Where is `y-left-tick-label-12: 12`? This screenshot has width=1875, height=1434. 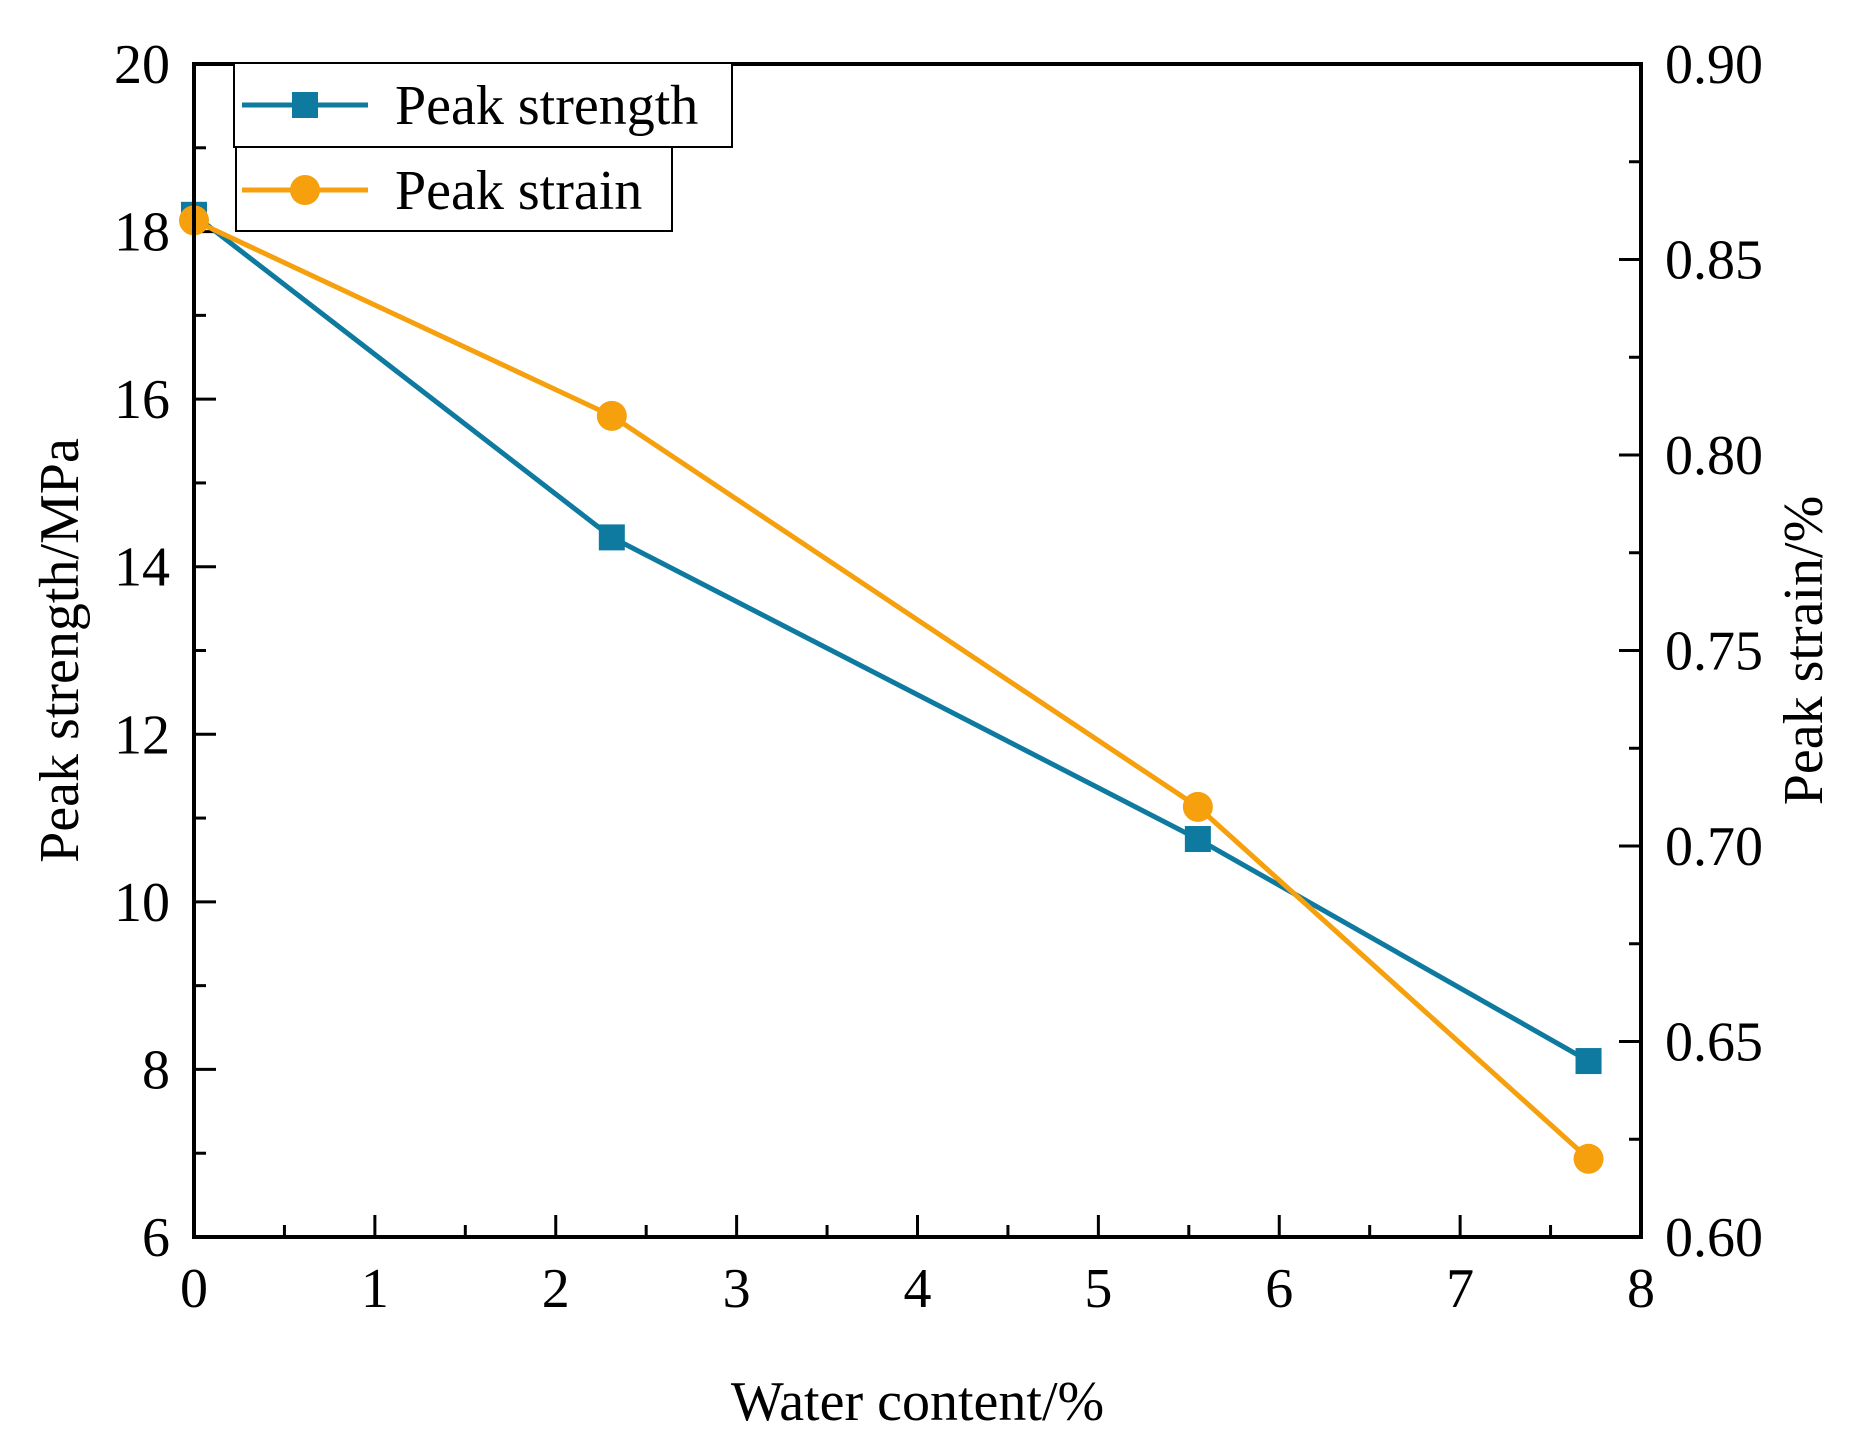
y-left-tick-label-12: 12 is located at coordinates (142, 735).